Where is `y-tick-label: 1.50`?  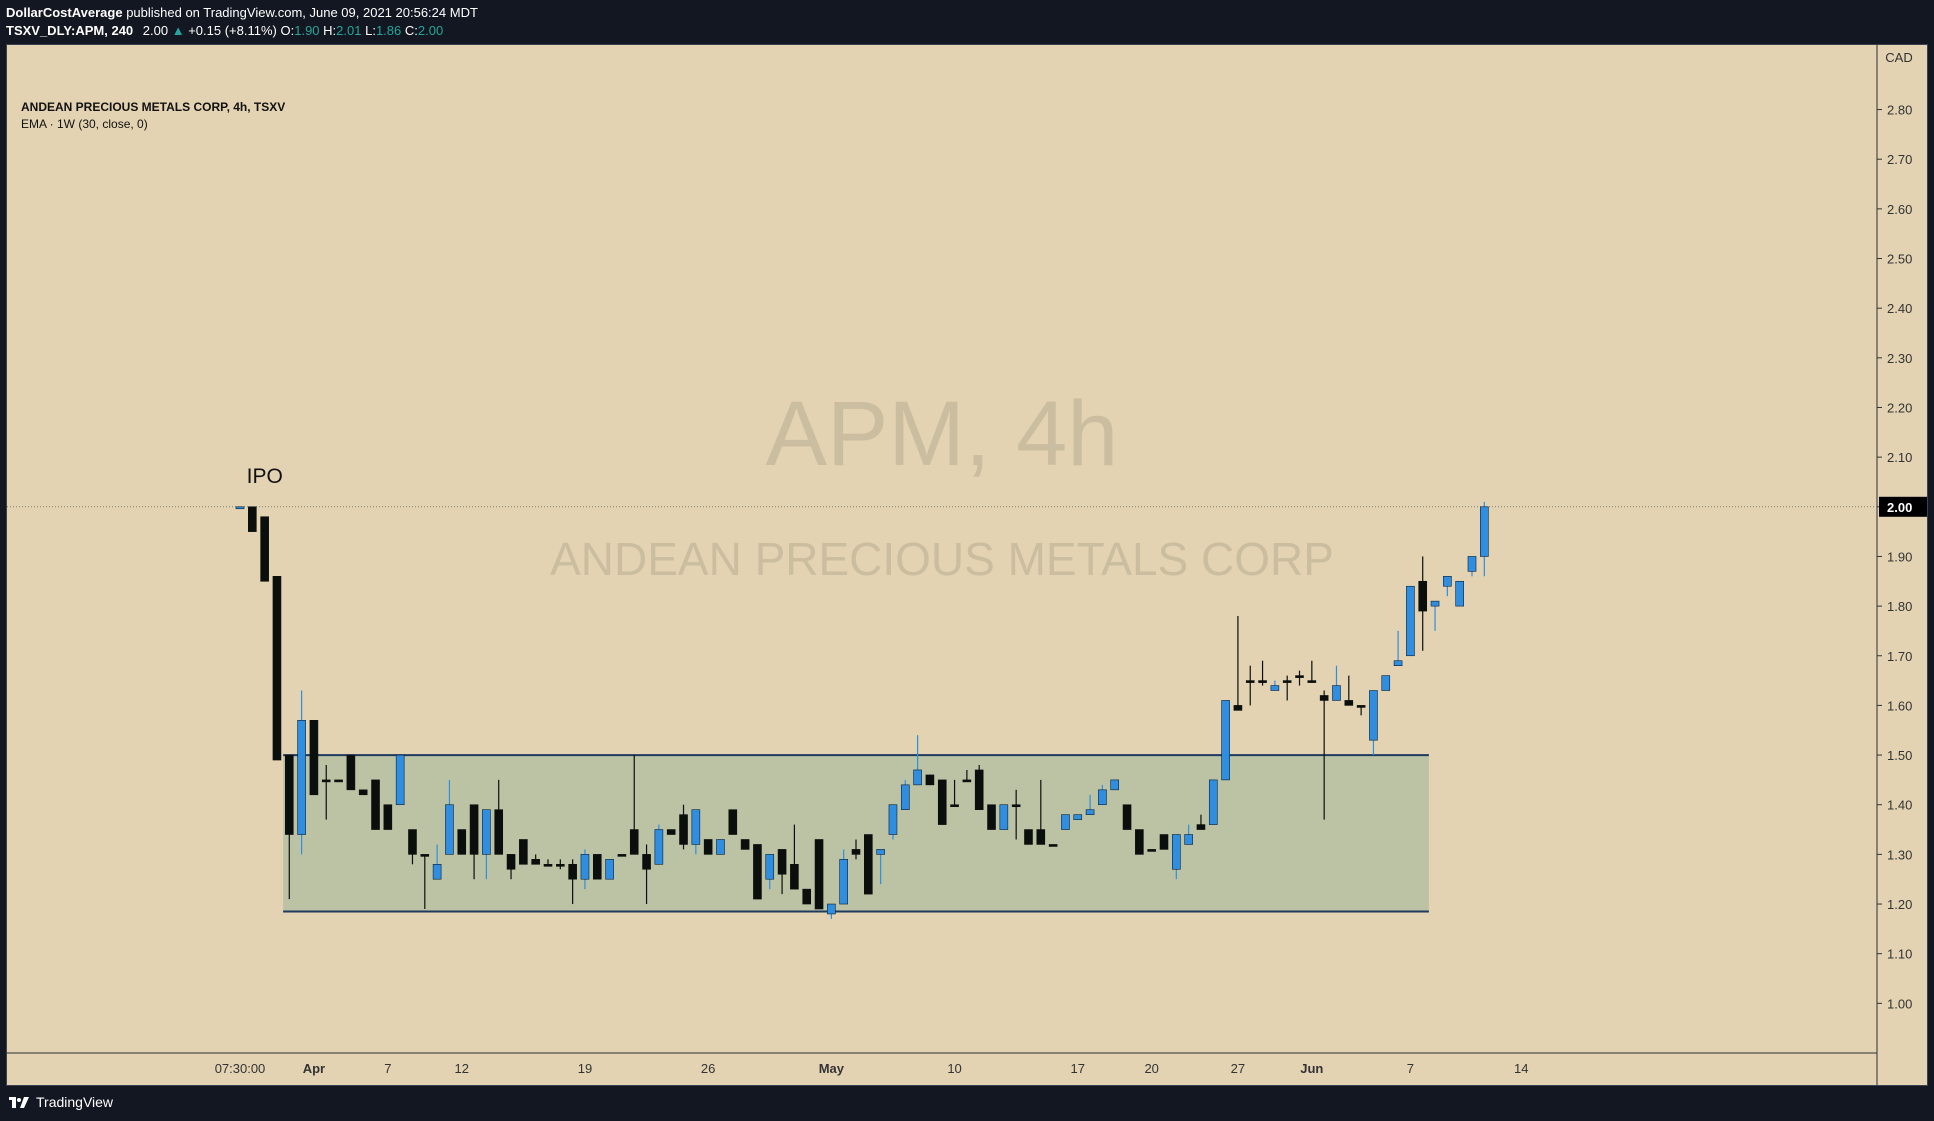
y-tick-label: 1.50 is located at coordinates (1899, 755).